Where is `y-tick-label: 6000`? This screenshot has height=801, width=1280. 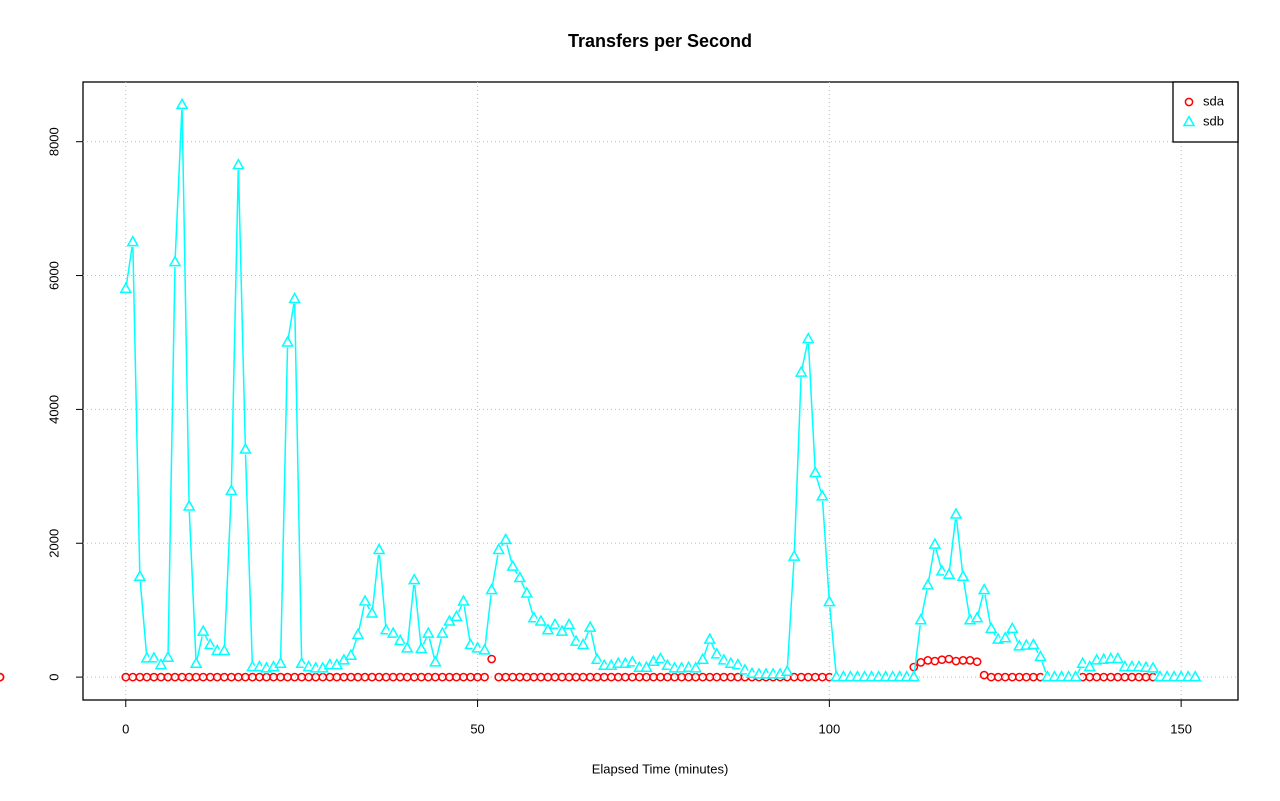 y-tick-label: 6000 is located at coordinates (53, 275).